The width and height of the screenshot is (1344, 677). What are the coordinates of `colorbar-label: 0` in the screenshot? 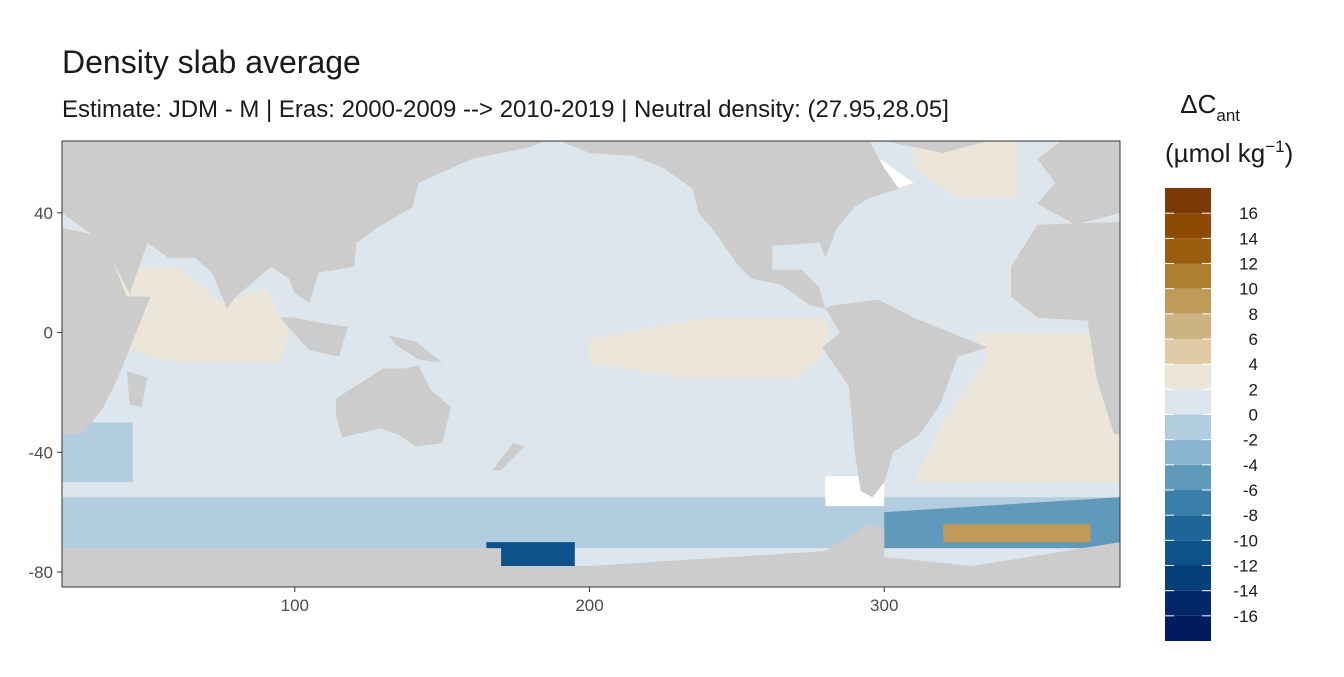 It's located at (1253, 415).